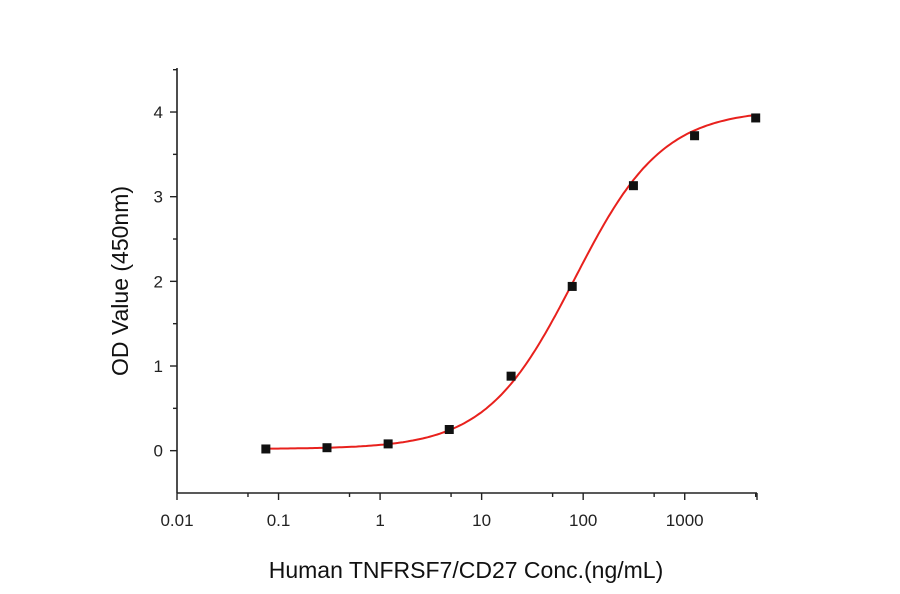 This screenshot has width=900, height=594. I want to click on y-tick-label: 2, so click(158, 281).